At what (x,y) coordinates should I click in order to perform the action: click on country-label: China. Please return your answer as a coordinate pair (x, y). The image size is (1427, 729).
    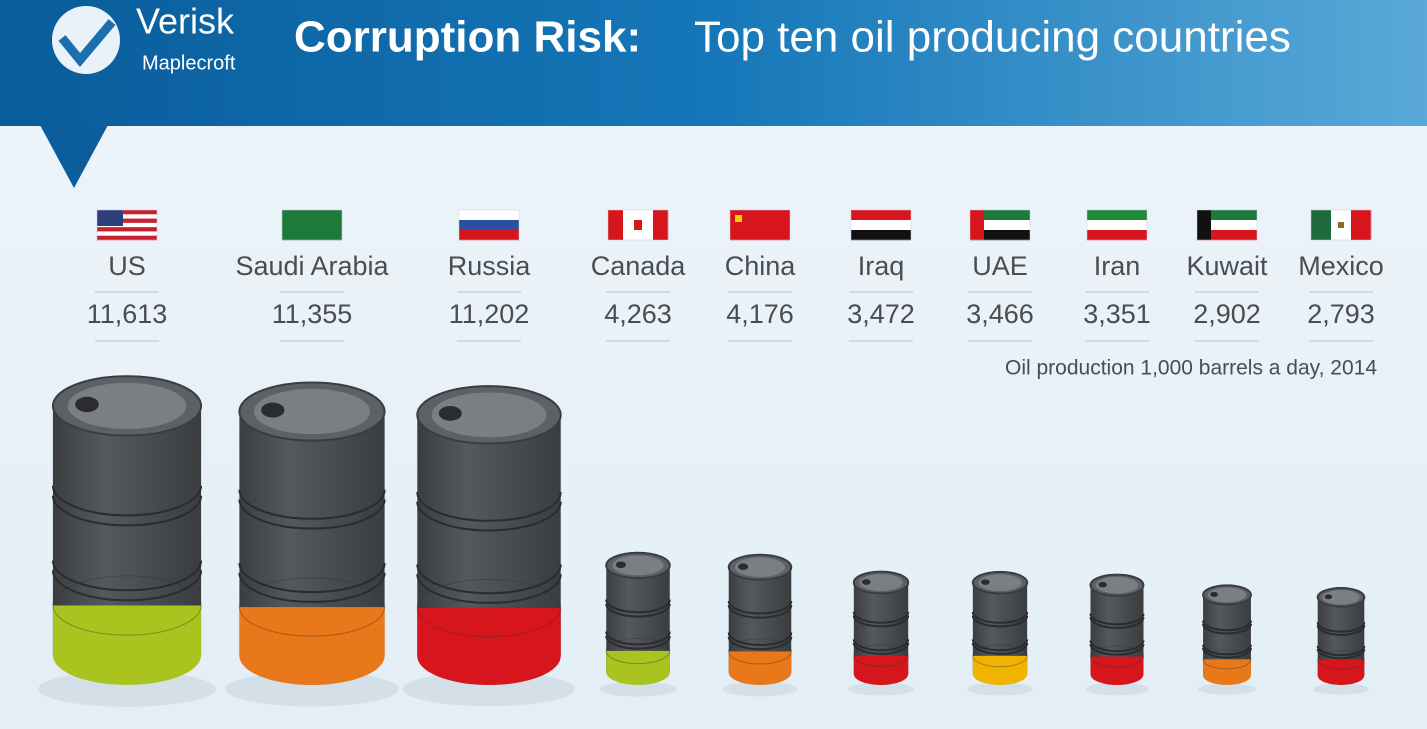
    Looking at the image, I should click on (761, 266).